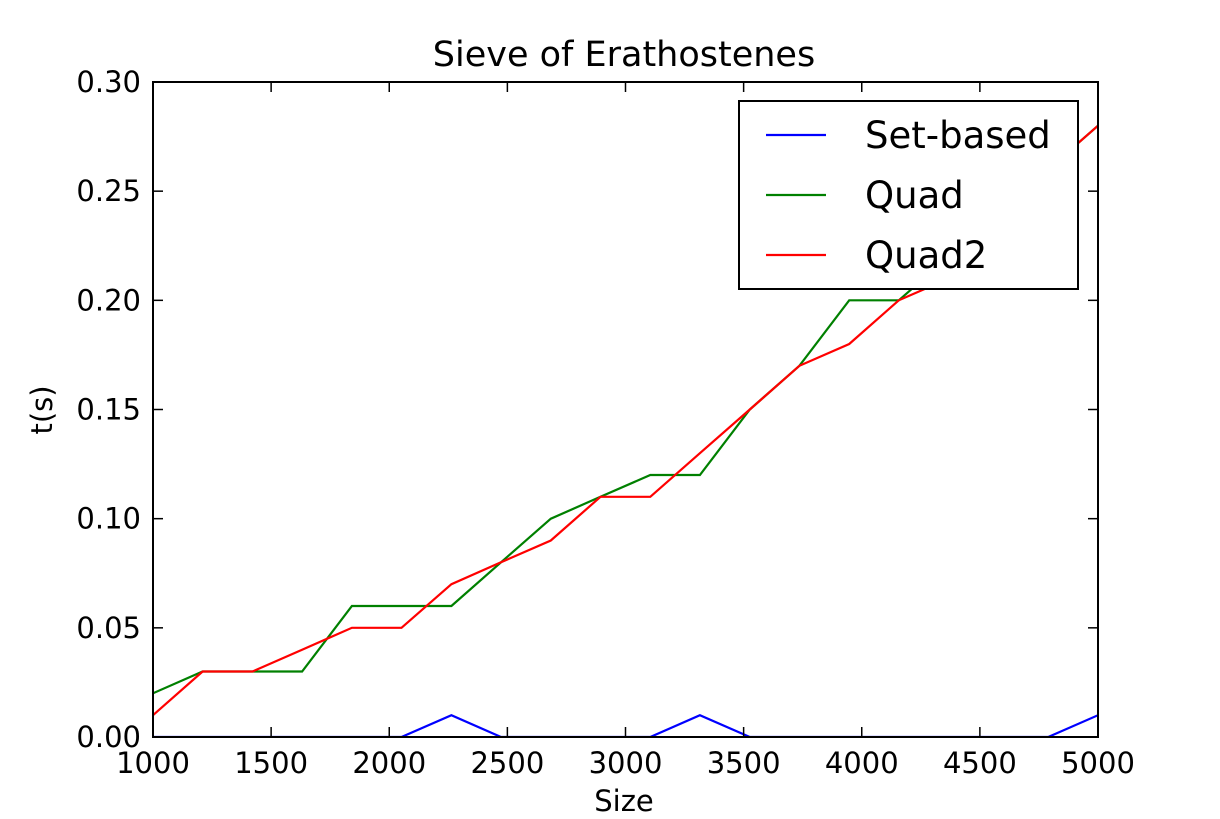 The height and width of the screenshot is (819, 1220). Describe the element at coordinates (624, 801) in the screenshot. I see `x-axis-label: Size` at that location.